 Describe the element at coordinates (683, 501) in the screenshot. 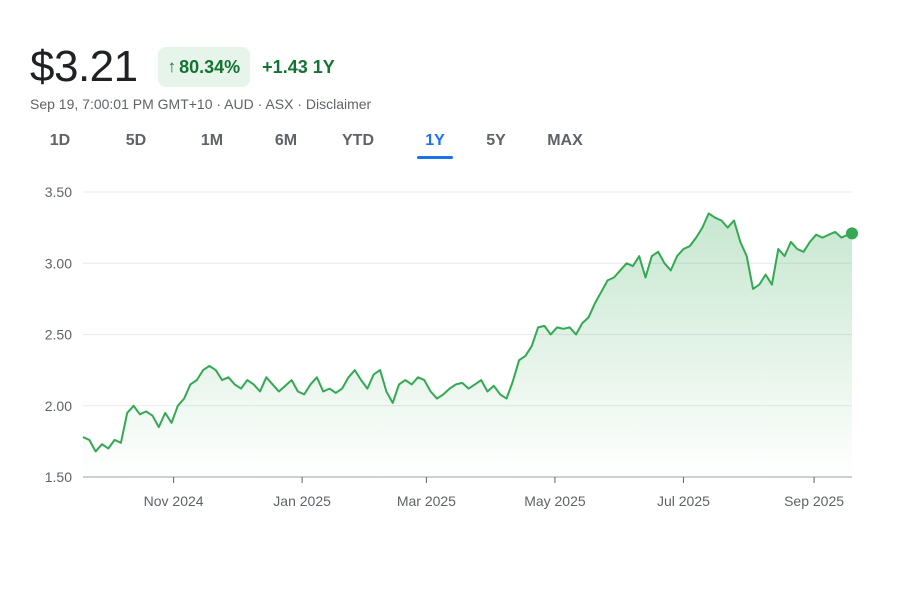

I see `x-tick-label: Jul 2025` at that location.